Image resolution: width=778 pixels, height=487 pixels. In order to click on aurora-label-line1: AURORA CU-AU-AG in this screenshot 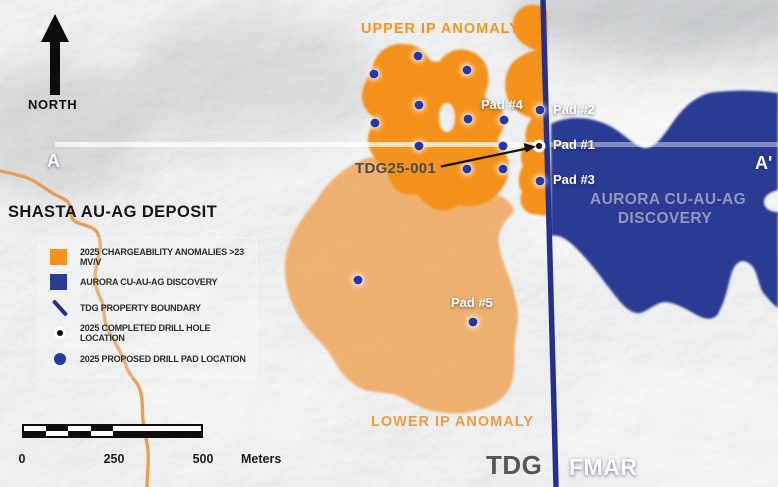, I will do `click(668, 199)`.